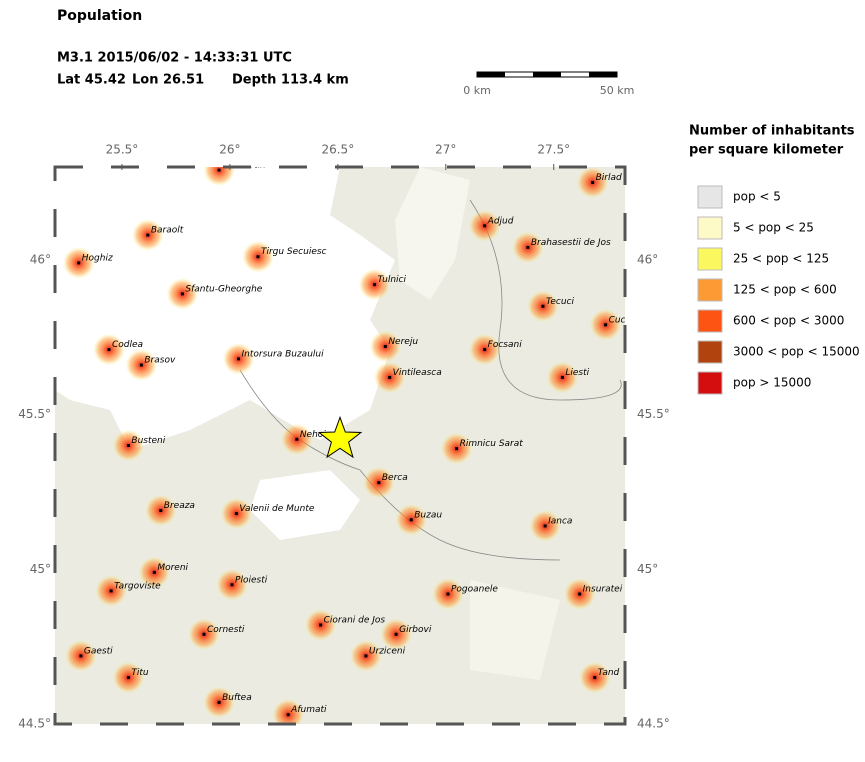  What do you see at coordinates (403, 342) in the screenshot?
I see `city-label: Nereju` at bounding box center [403, 342].